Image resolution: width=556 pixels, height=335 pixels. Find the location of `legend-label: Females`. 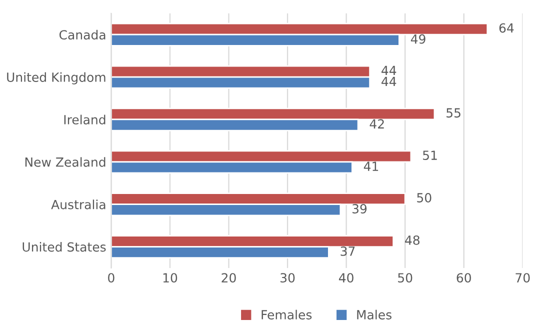

legend-label: Females is located at coordinates (287, 315).